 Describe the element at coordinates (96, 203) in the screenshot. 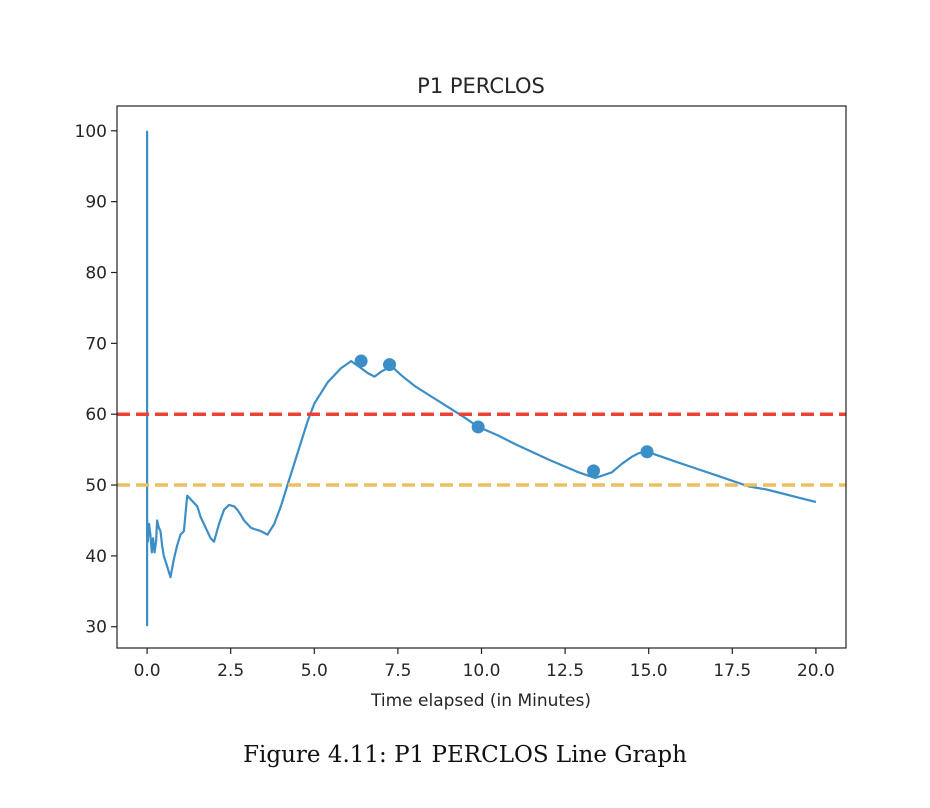

I see `y-tick-label: 90` at that location.